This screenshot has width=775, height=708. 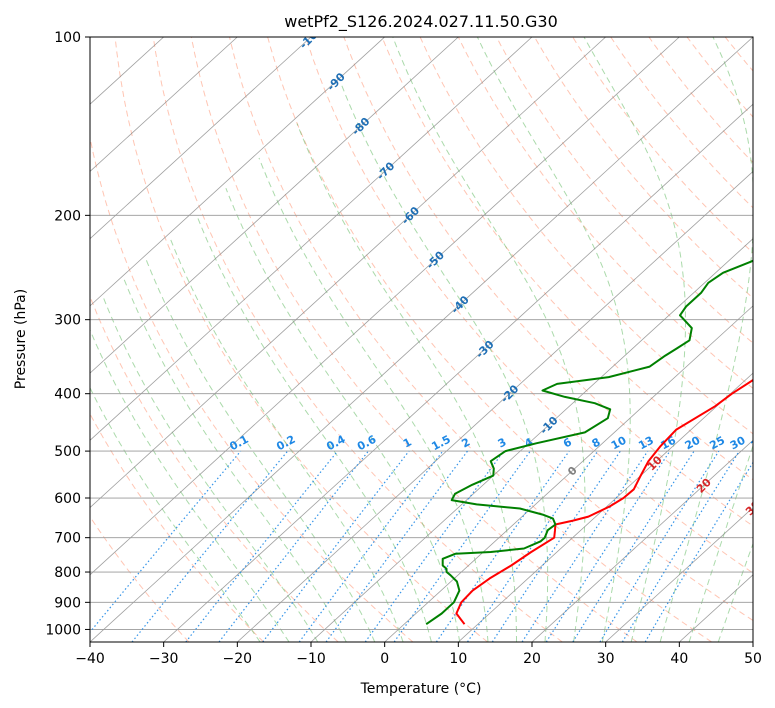 What do you see at coordinates (164, 659) in the screenshot?
I see `x-tick-label: −30` at bounding box center [164, 659].